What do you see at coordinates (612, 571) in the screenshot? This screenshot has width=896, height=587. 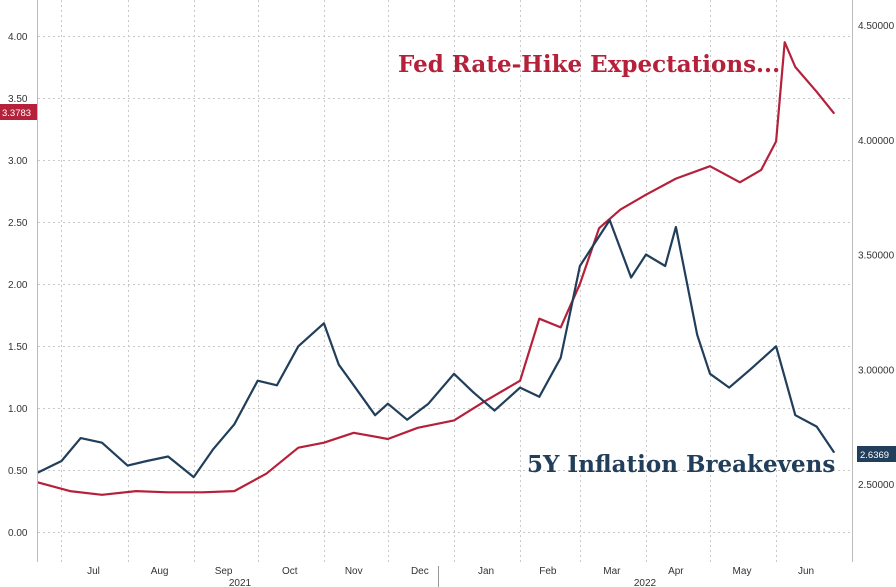 I see `month-tick-label: Mar` at bounding box center [612, 571].